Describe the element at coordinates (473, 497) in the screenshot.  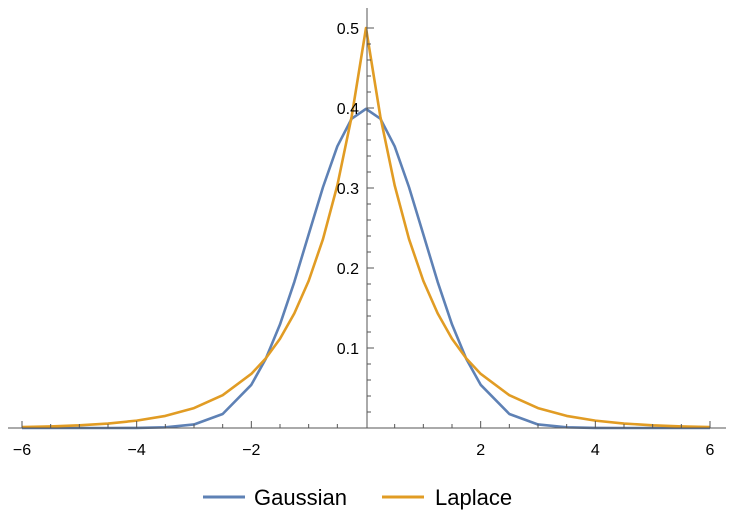
I see `legend-label-laplace: Laplace` at that location.